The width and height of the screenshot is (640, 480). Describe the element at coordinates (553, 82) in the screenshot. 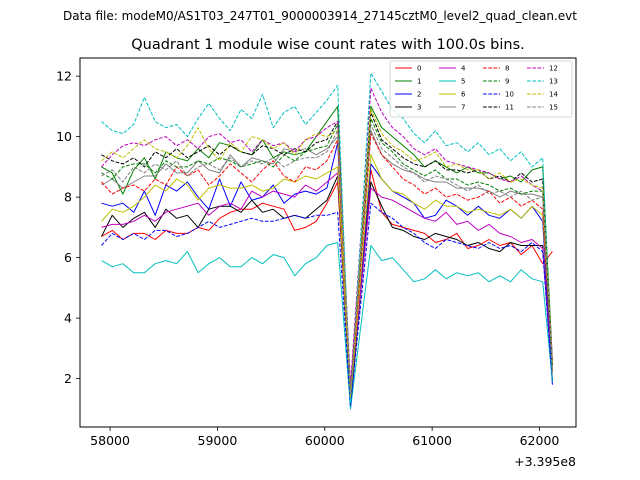

I see `legend-label-13: 13` at that location.